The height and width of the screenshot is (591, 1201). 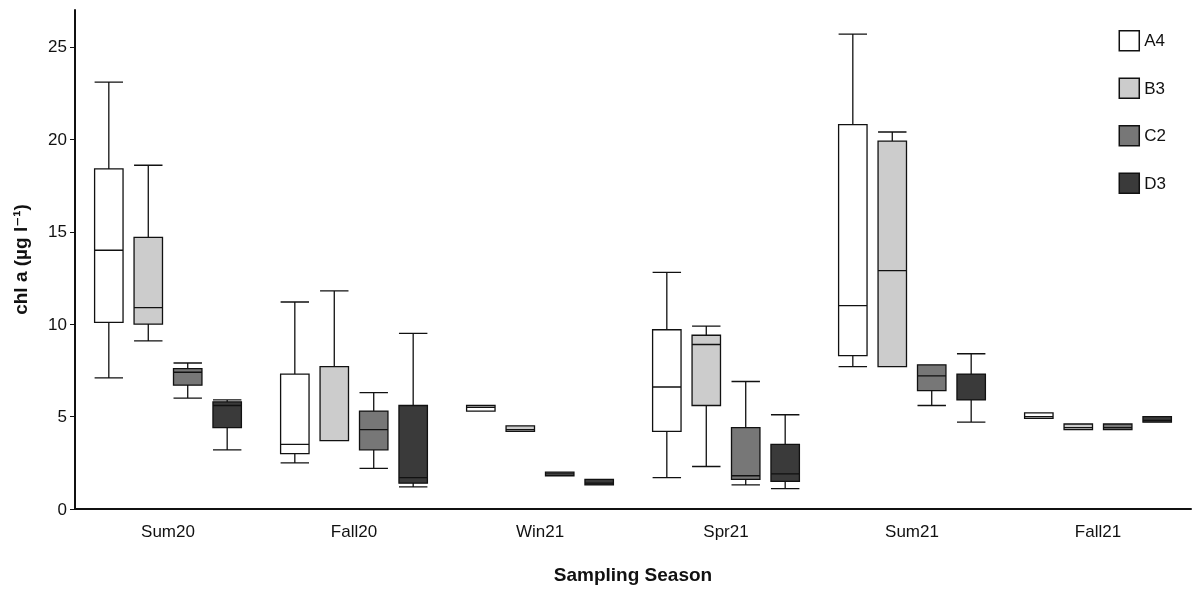 I want to click on legend-label: D3, so click(x=1155, y=183).